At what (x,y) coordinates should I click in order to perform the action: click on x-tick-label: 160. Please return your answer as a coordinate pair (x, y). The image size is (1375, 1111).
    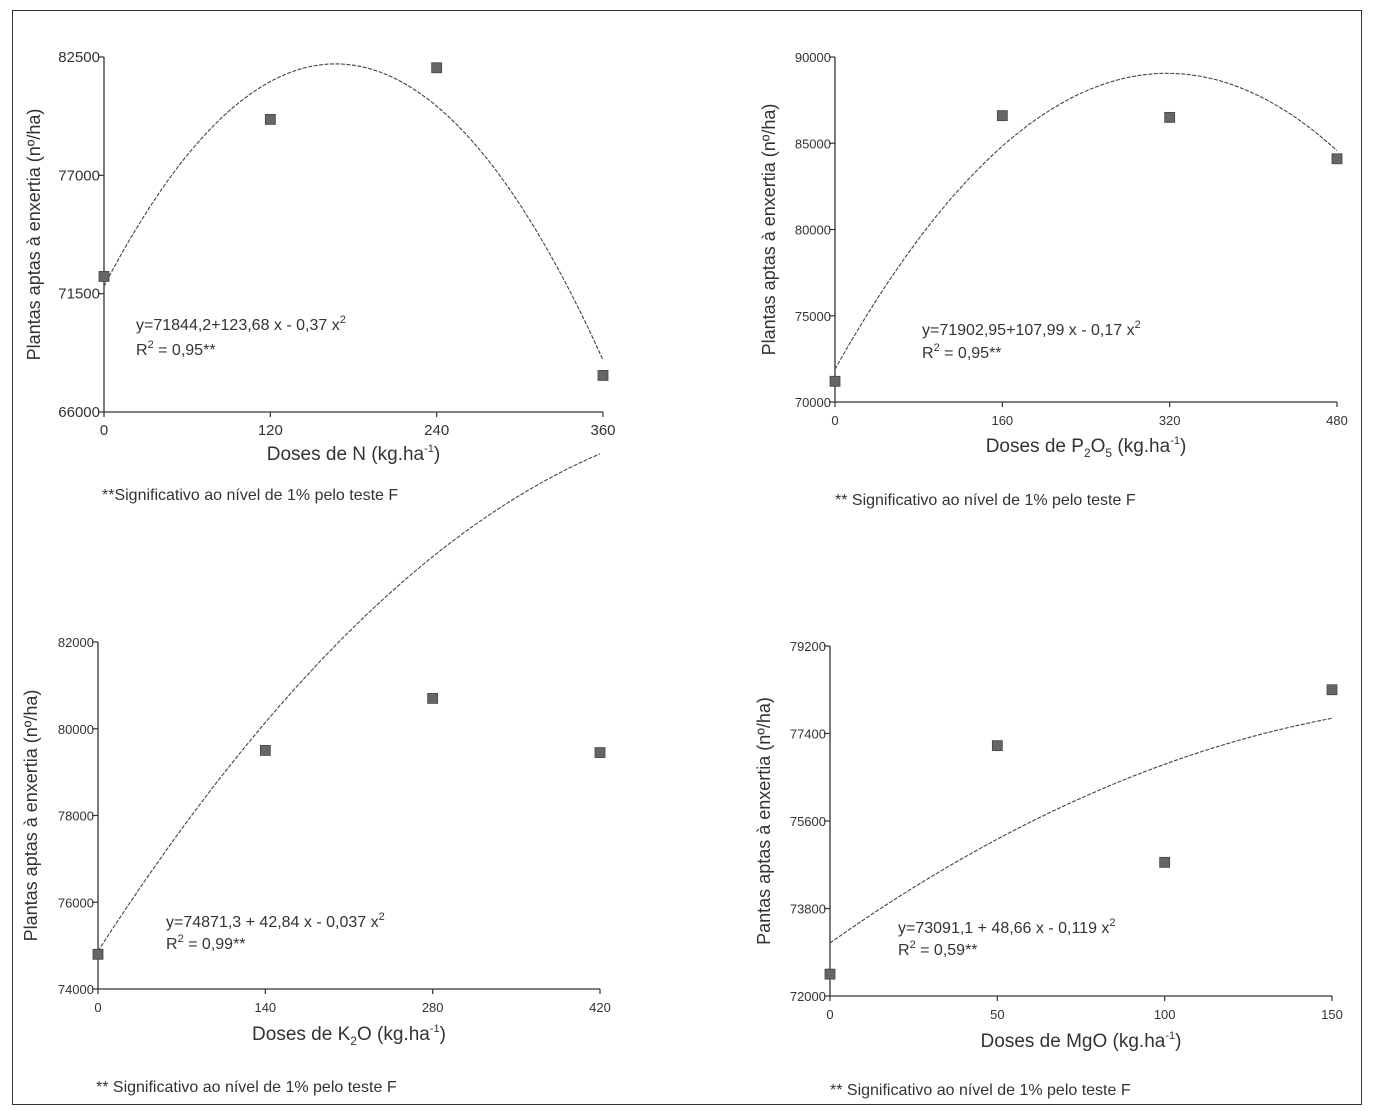
    Looking at the image, I should click on (1002, 420).